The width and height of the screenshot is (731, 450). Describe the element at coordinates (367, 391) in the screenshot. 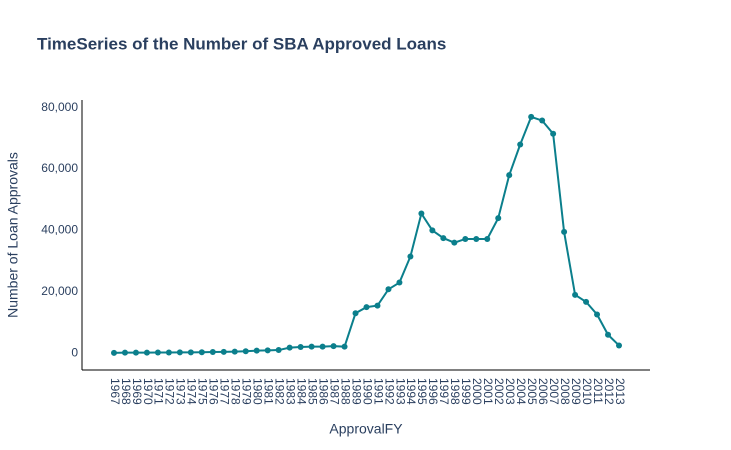

I see `x-tick-label: 1990` at that location.